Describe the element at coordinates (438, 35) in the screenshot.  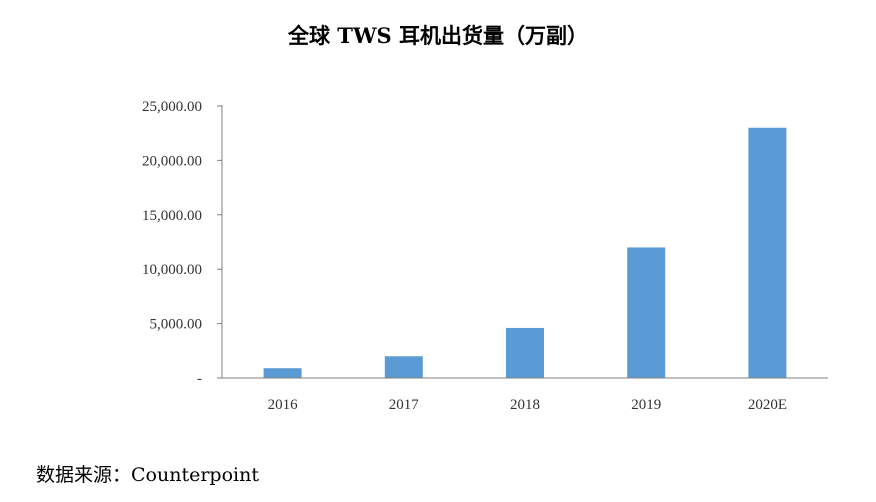
I see `chart-title: 全球 TWS 耳机出货量（万副）` at that location.